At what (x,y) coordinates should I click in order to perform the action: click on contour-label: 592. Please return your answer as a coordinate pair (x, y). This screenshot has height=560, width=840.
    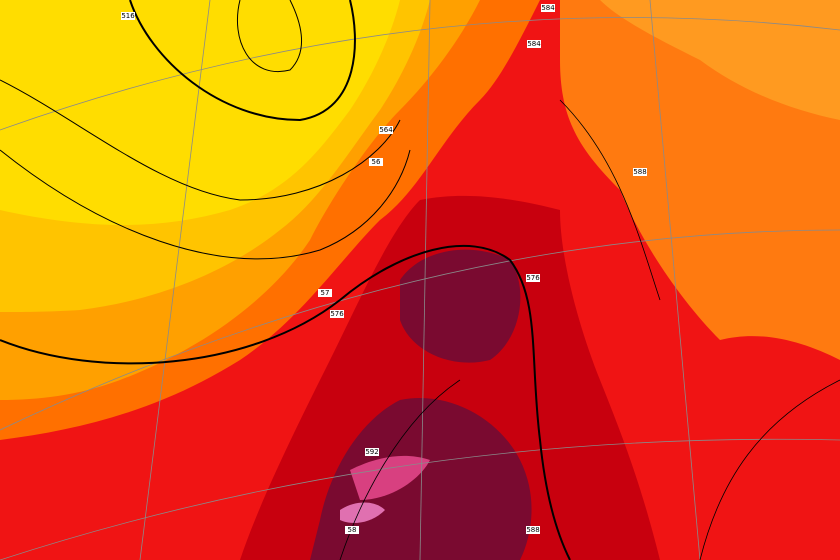
    Looking at the image, I should click on (371, 452).